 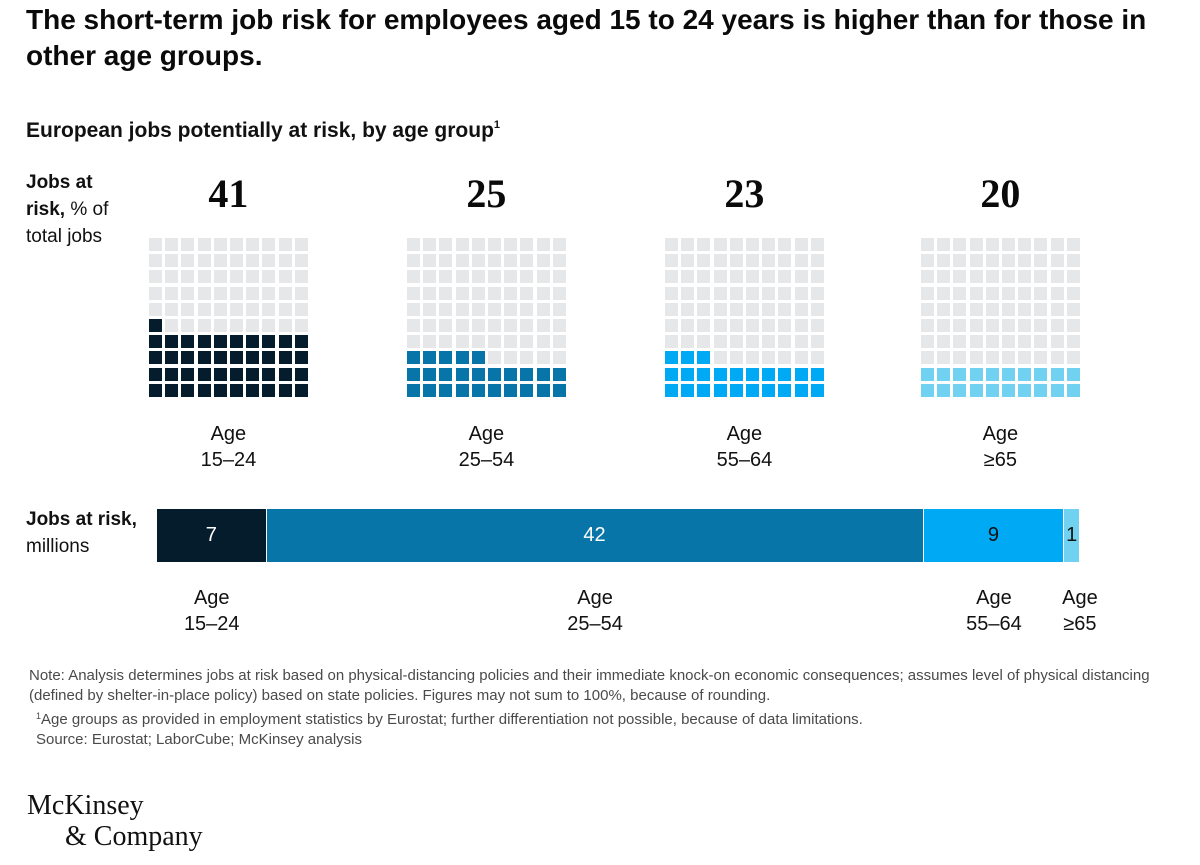 I want to click on waffle-value-2554: 25, so click(x=486, y=193).